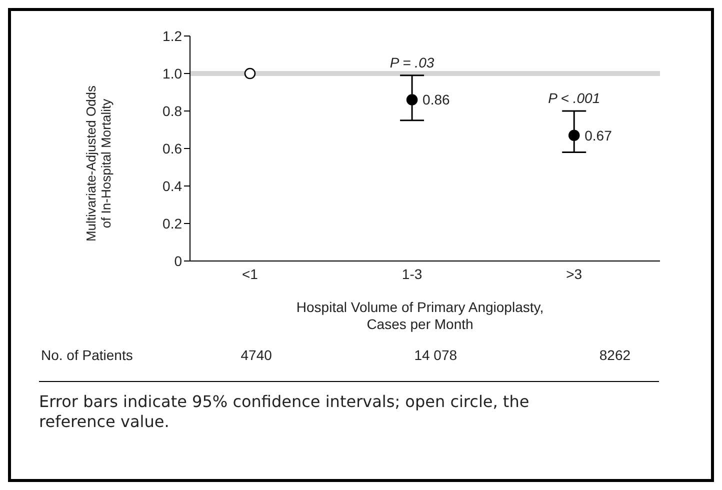  What do you see at coordinates (87, 355) in the screenshot?
I see `text: No. of Patients` at bounding box center [87, 355].